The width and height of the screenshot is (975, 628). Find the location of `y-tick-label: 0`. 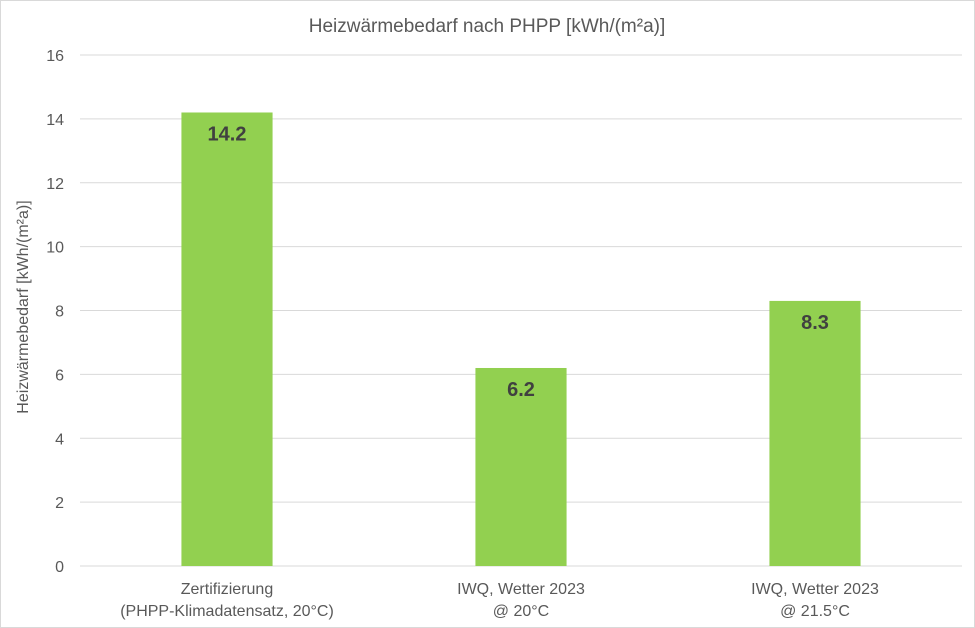

y-tick-label: 0 is located at coordinates (59, 567).